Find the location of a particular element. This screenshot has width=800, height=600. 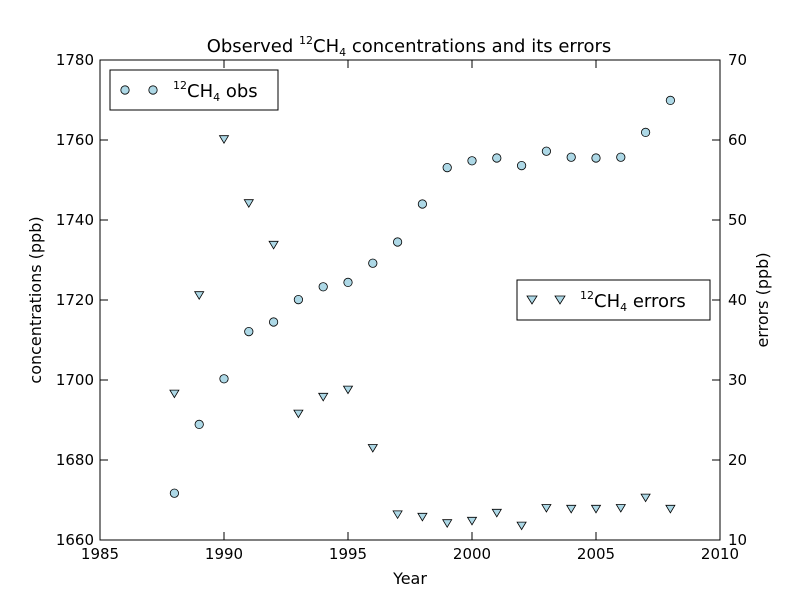

legend-errors-tail: errors is located at coordinates (656, 301).